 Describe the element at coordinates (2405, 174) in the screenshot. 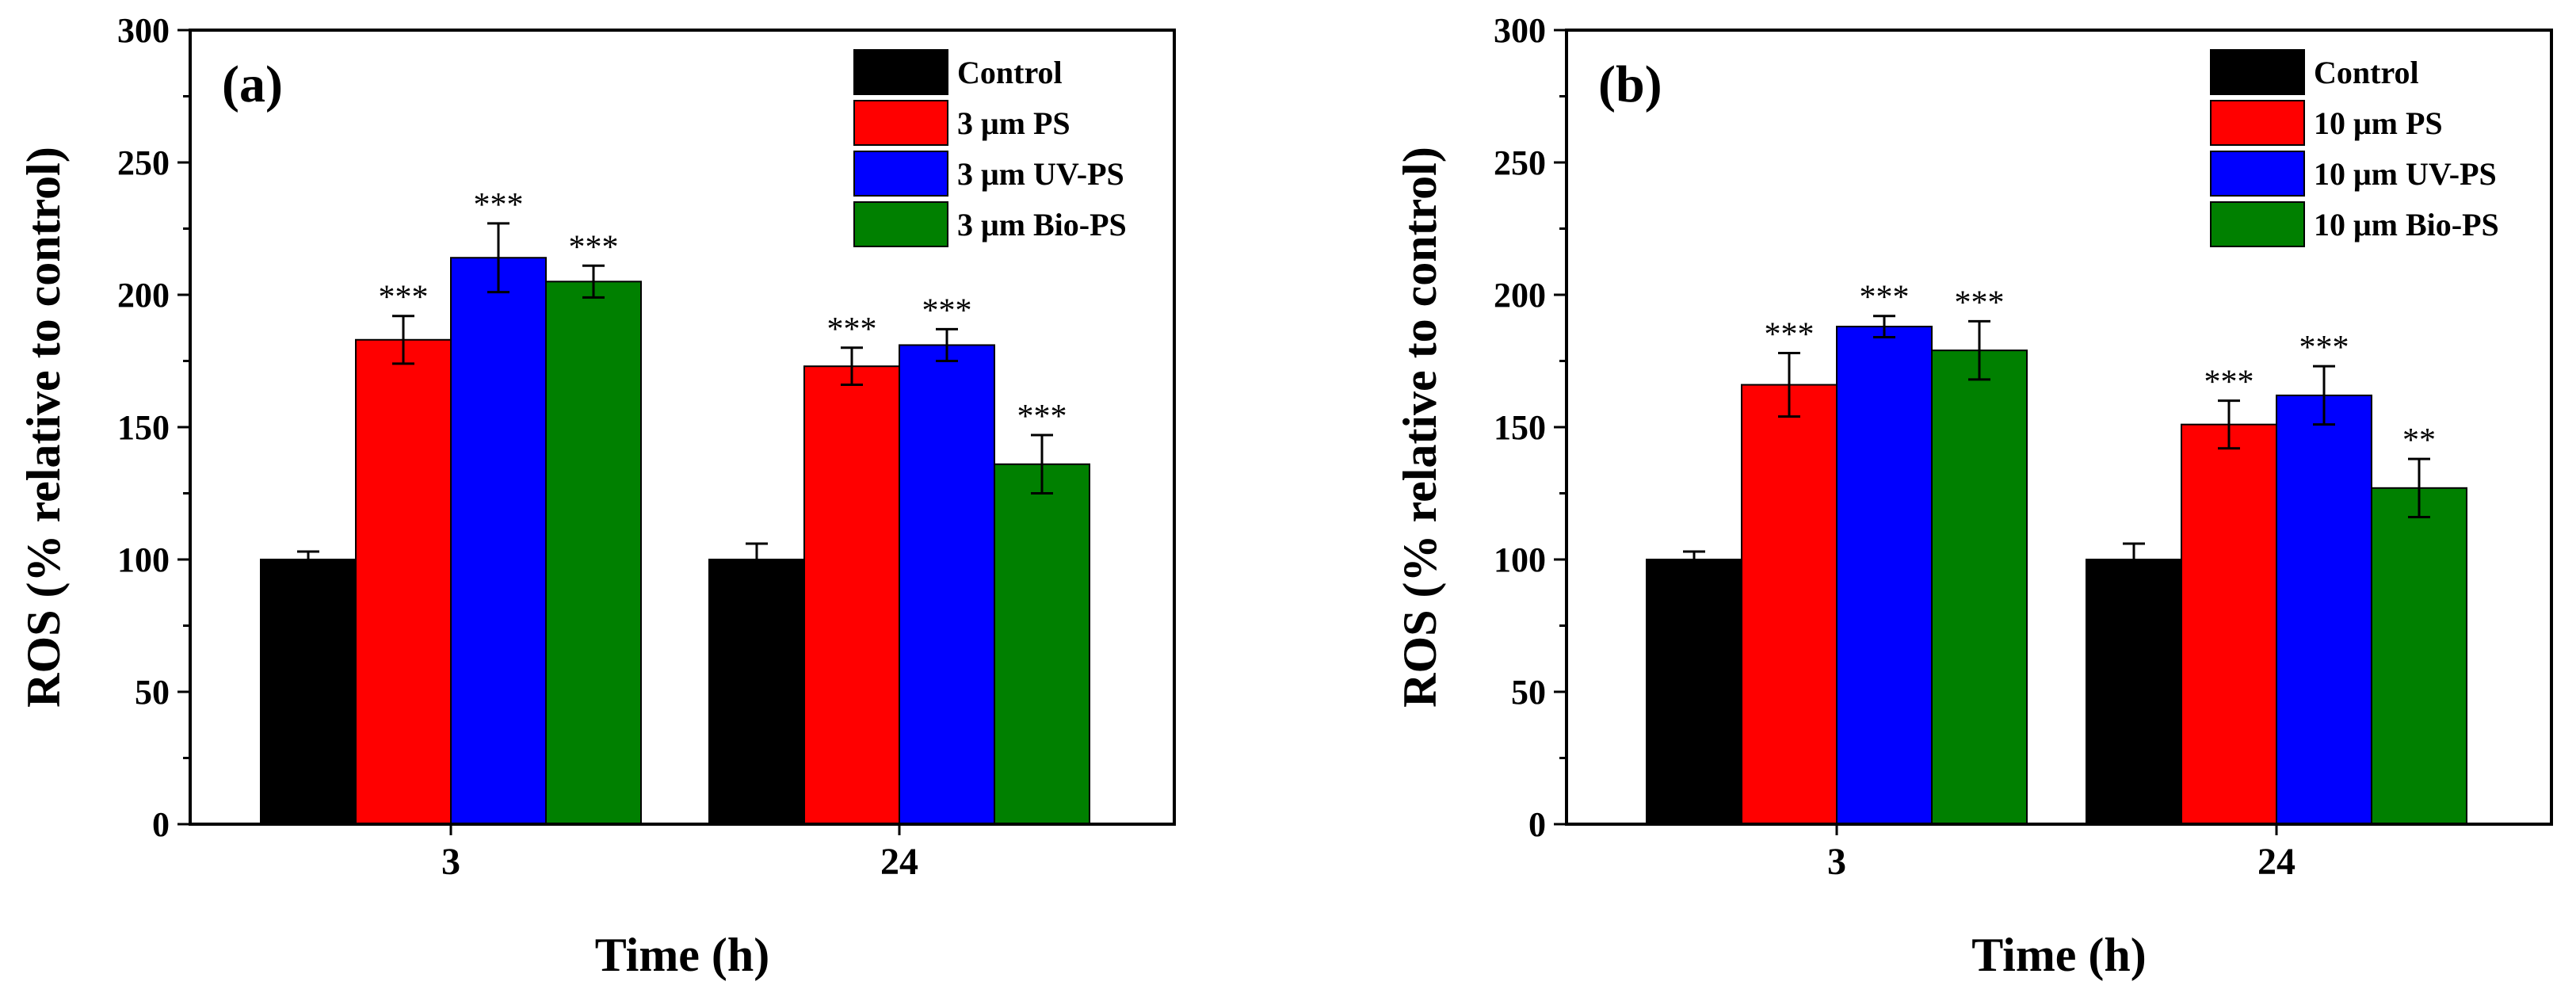

I see `legend-label: 10 μm UV-PS` at that location.